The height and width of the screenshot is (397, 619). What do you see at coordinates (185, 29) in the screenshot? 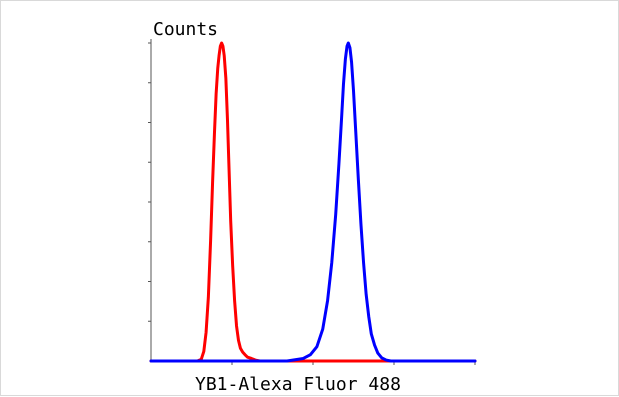
I see `y-axis-label: Counts` at bounding box center [185, 29].